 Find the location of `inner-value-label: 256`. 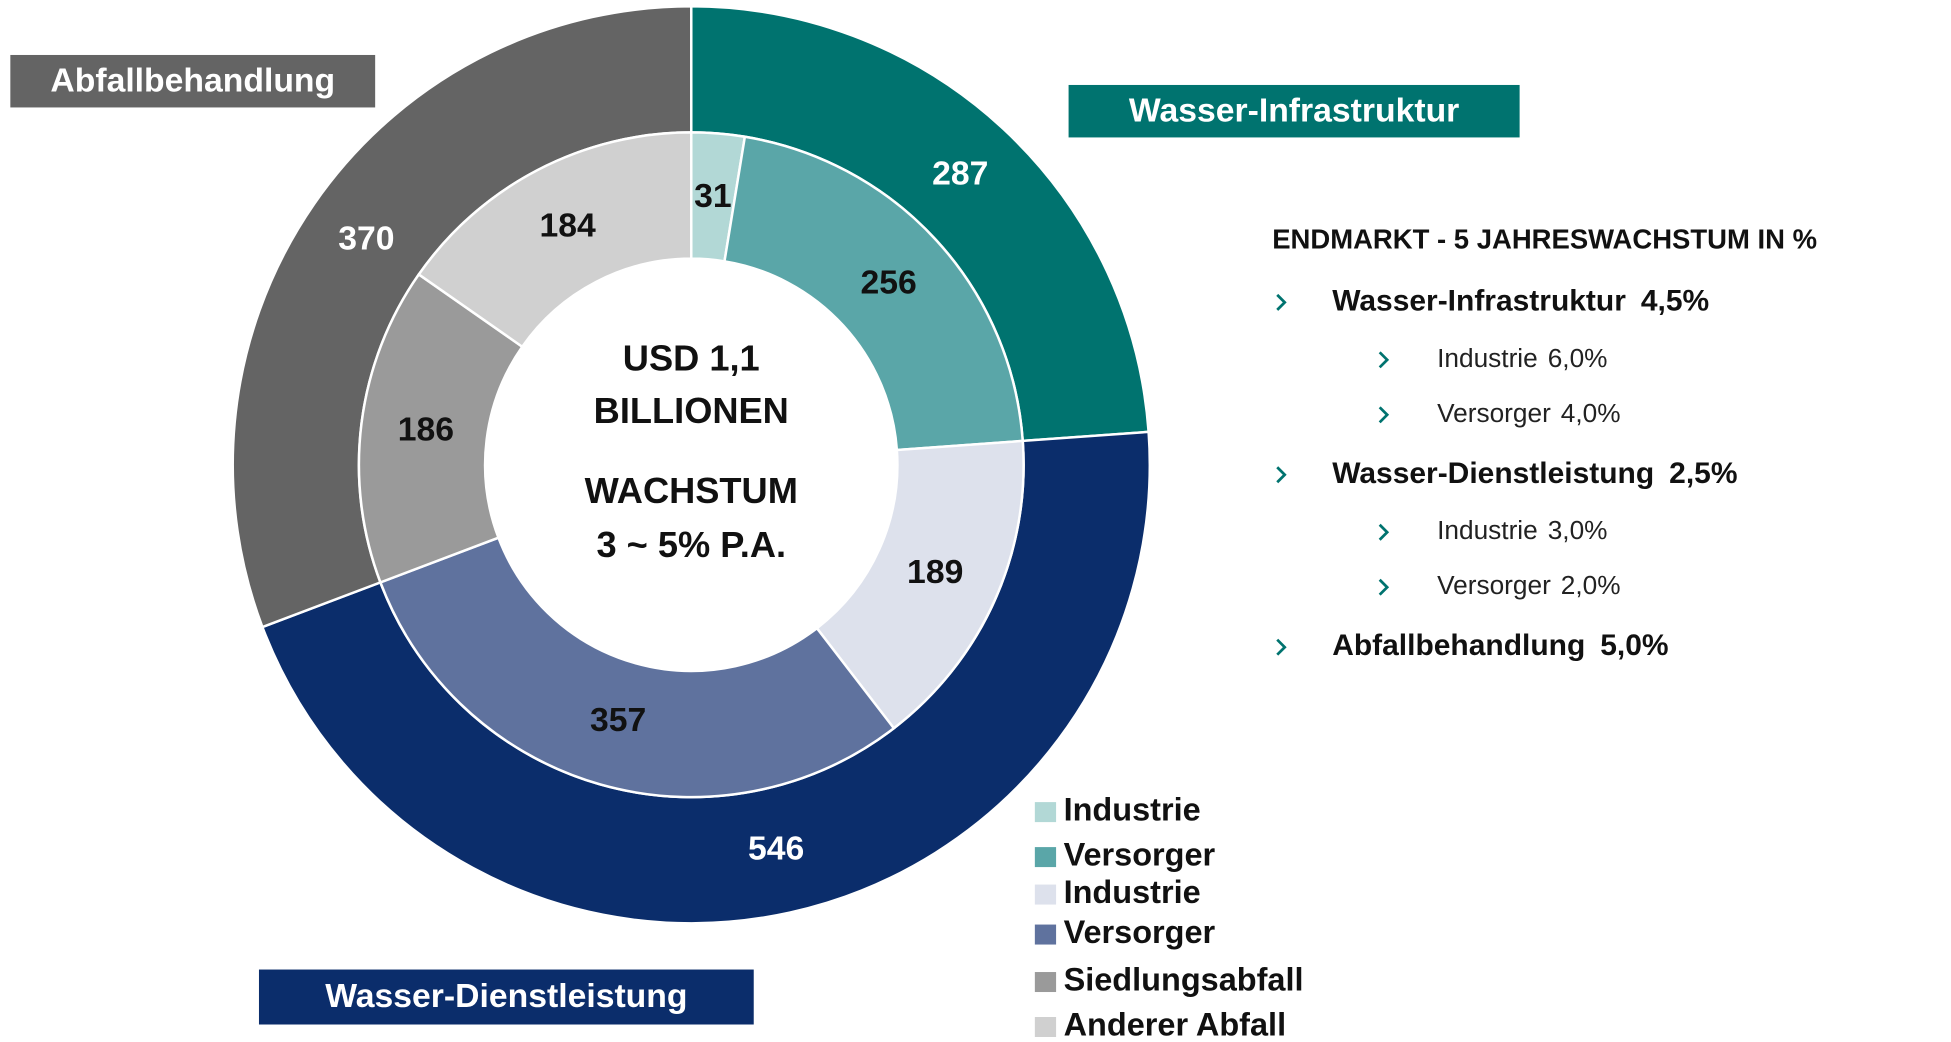

inner-value-label: 256 is located at coordinates (889, 282).